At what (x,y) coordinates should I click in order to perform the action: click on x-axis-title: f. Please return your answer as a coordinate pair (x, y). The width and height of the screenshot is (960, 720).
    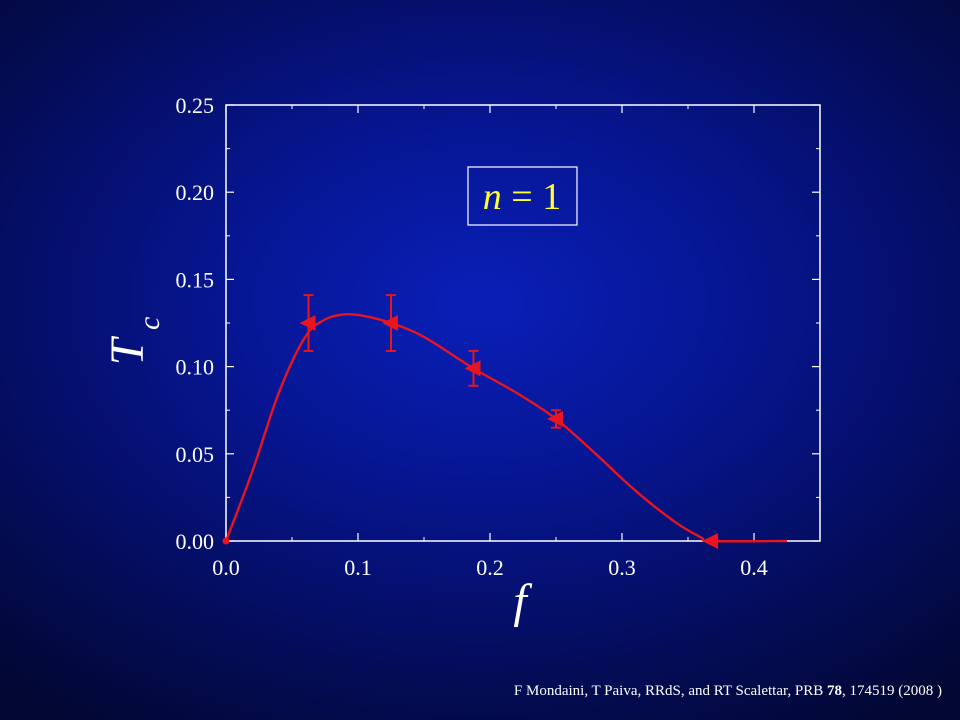
    Looking at the image, I should click on (522, 601).